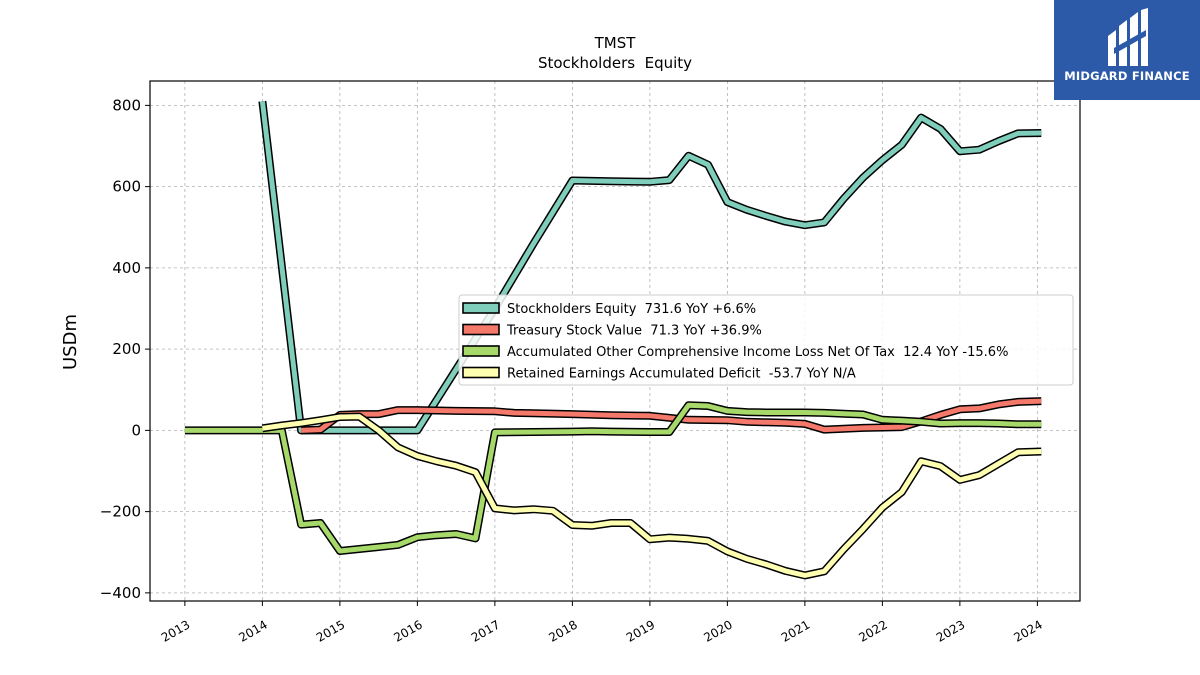 This screenshot has width=1200, height=675. I want to click on midgard-logo-icon, so click(1128, 37).